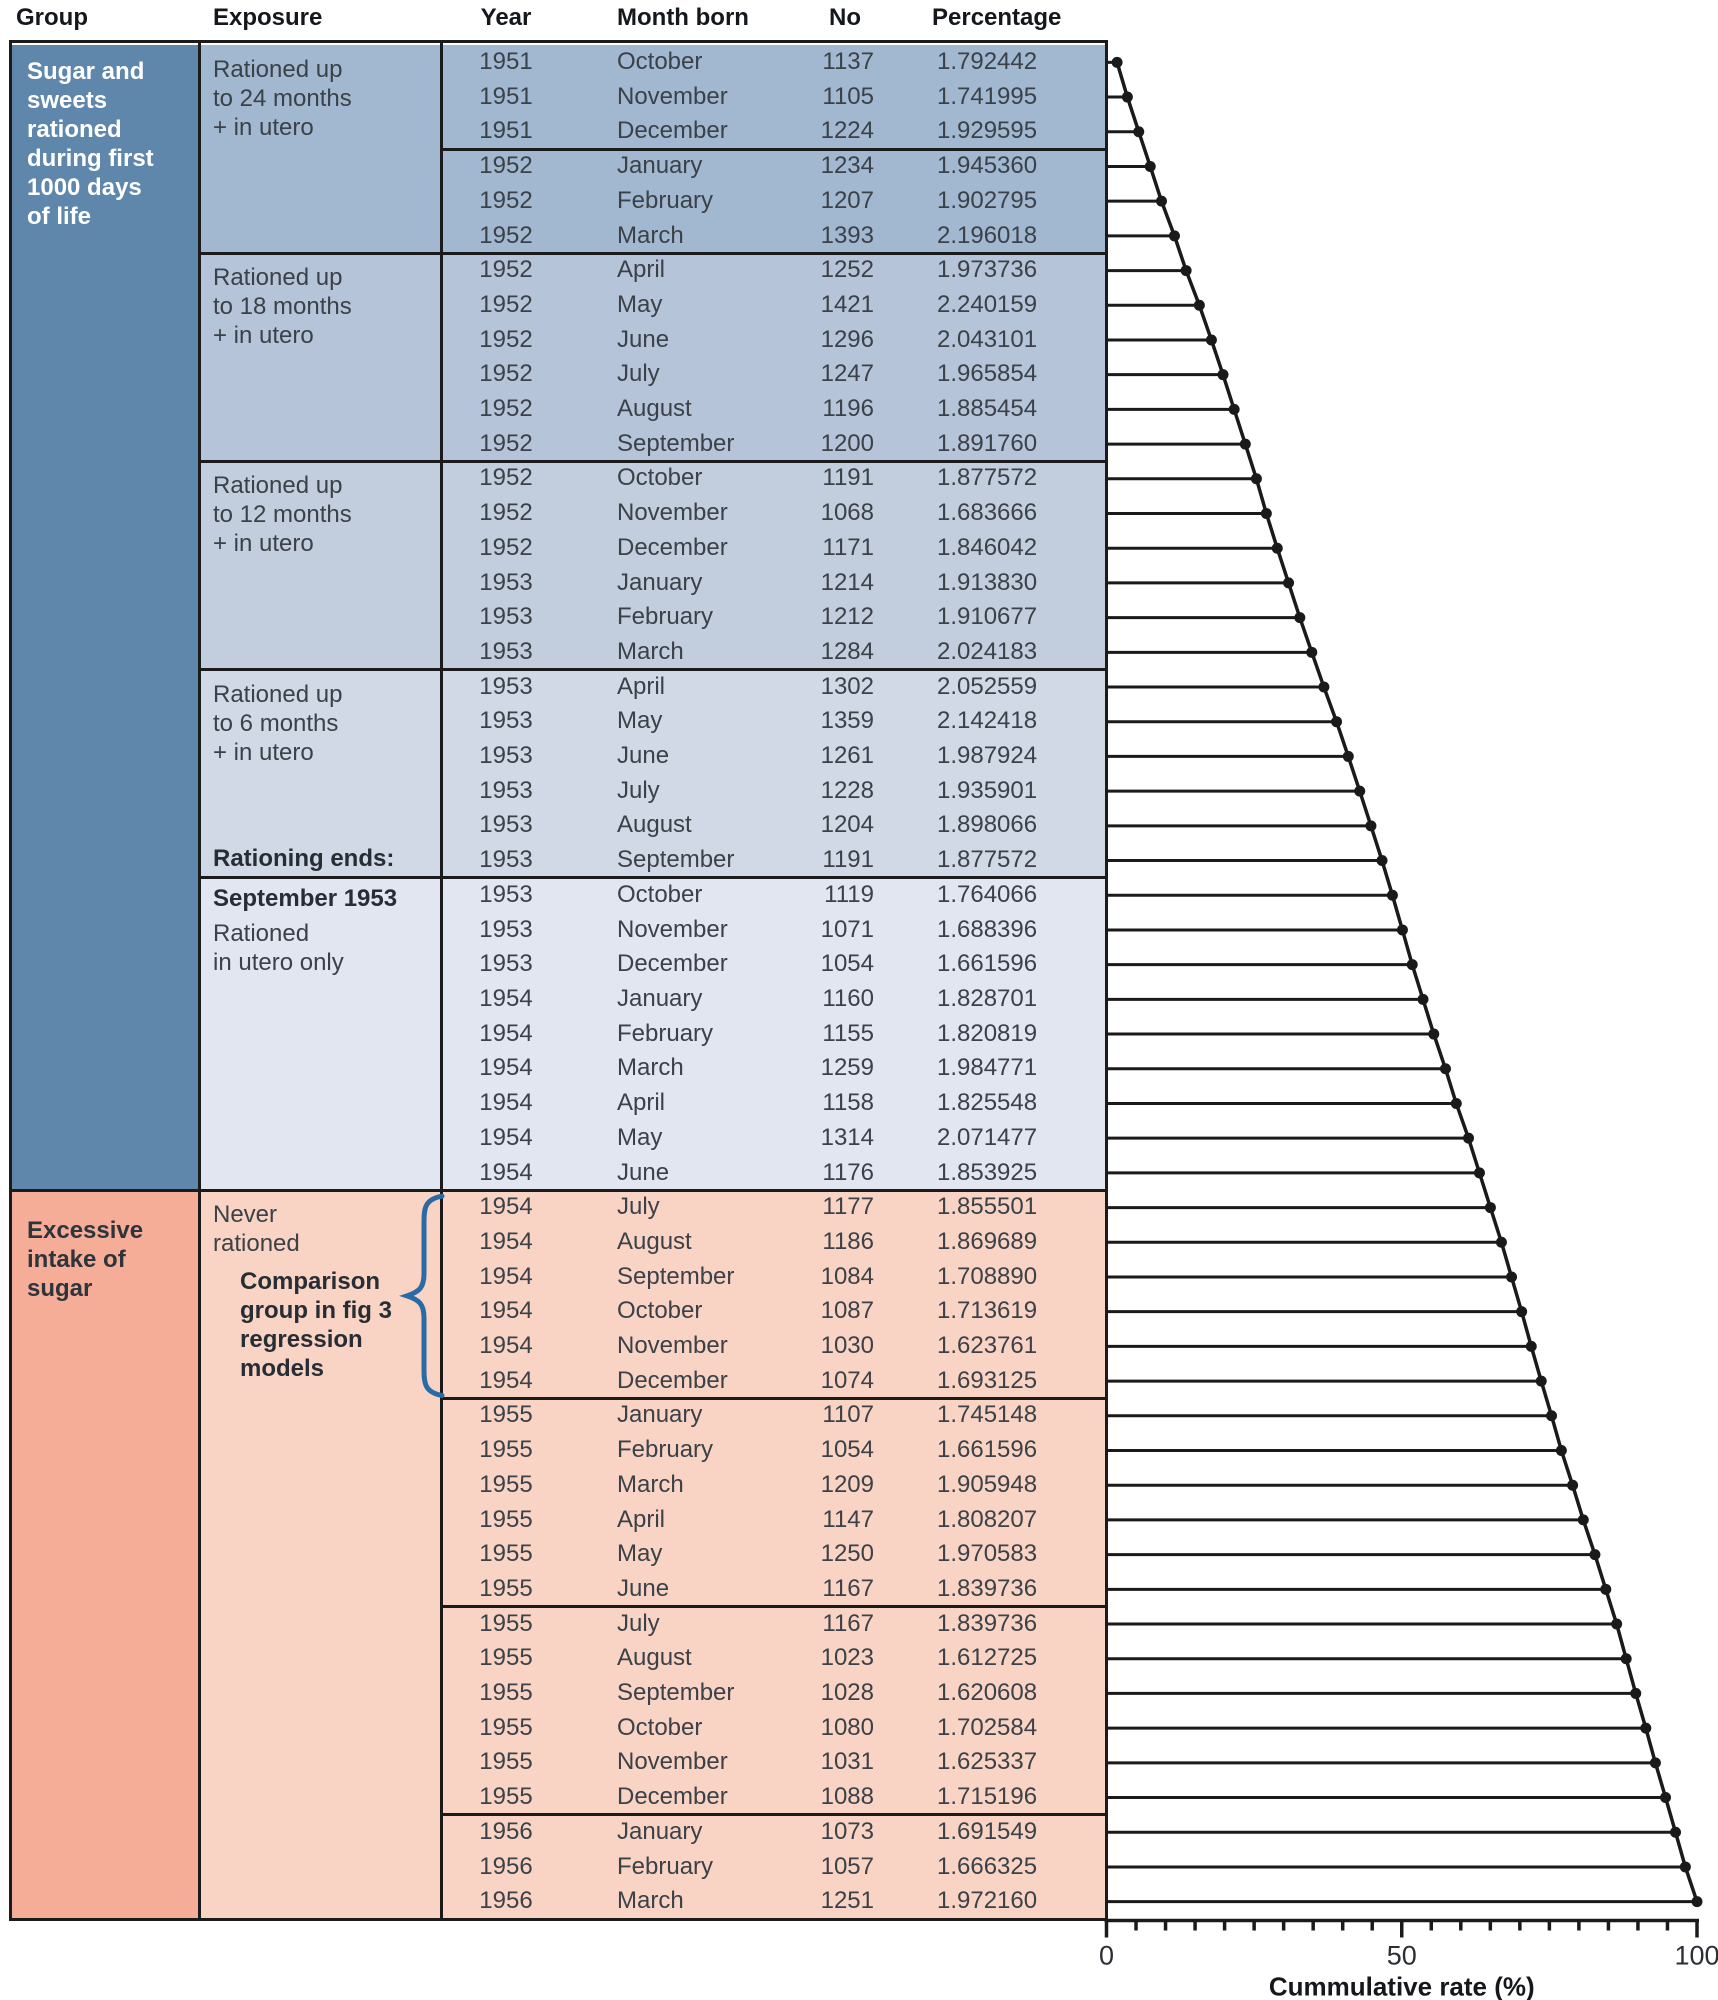 This screenshot has height=2000, width=1718. Describe the element at coordinates (10, 980) in the screenshot. I see `table-left-border` at that location.